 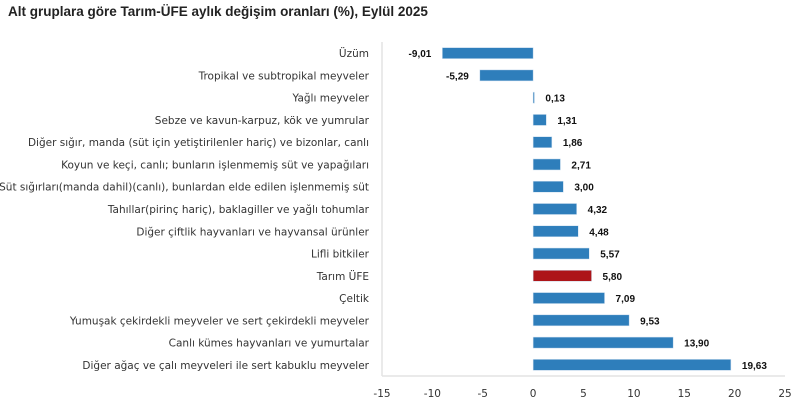 I want to click on category-label: Yağlı meyveler, so click(x=330, y=99).